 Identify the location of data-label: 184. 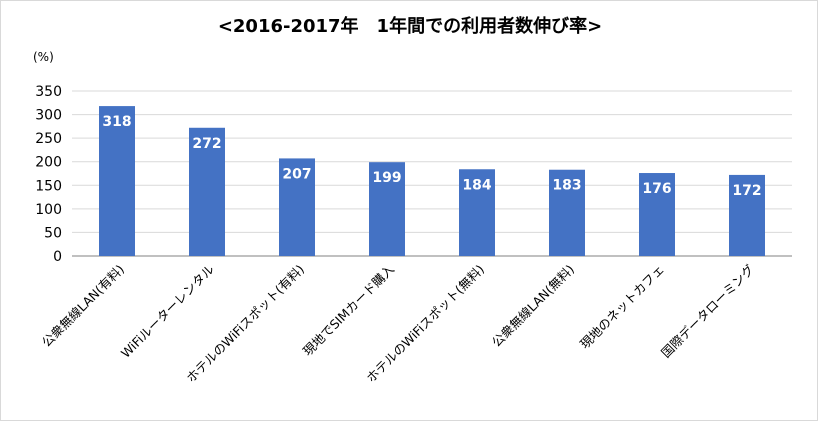
(476, 185).